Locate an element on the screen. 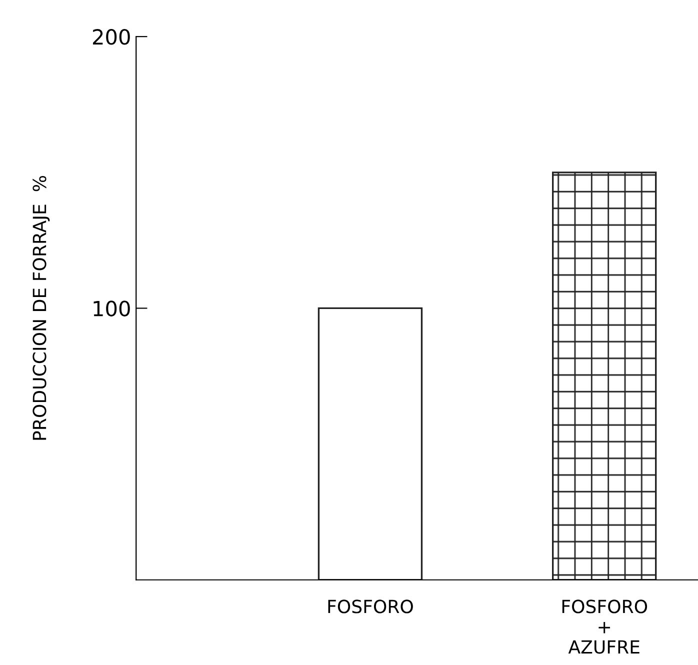  y-tick-label: 100 is located at coordinates (112, 308).